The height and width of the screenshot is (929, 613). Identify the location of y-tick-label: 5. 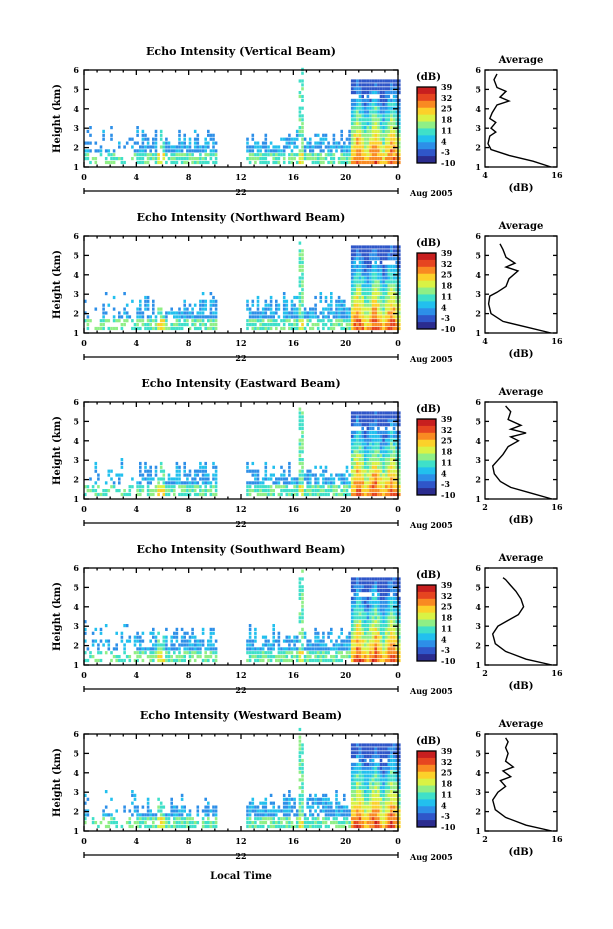
(76, 255).